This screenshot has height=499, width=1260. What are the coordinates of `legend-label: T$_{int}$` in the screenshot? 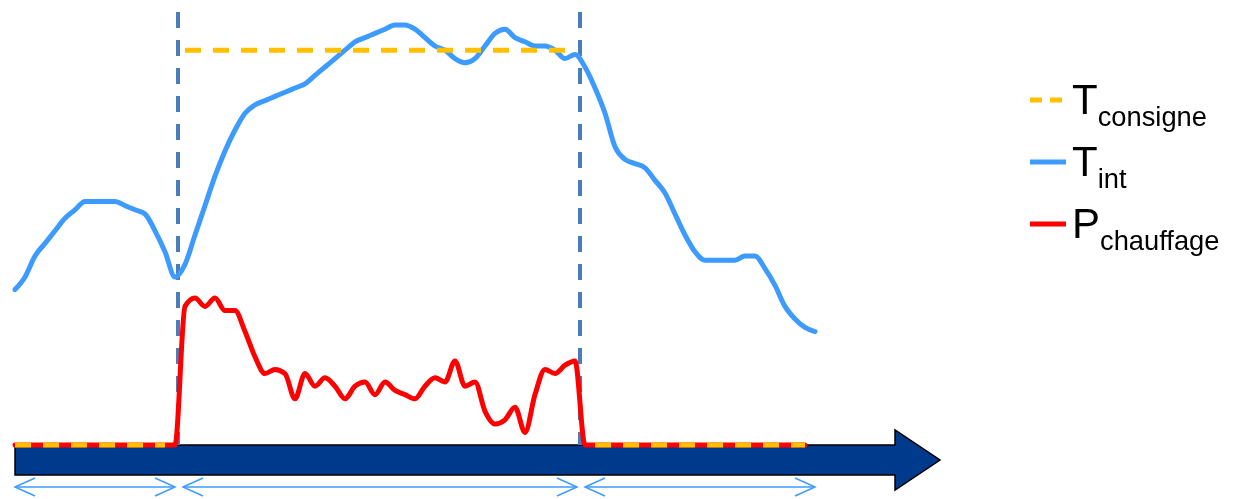 It's located at (1099, 166).